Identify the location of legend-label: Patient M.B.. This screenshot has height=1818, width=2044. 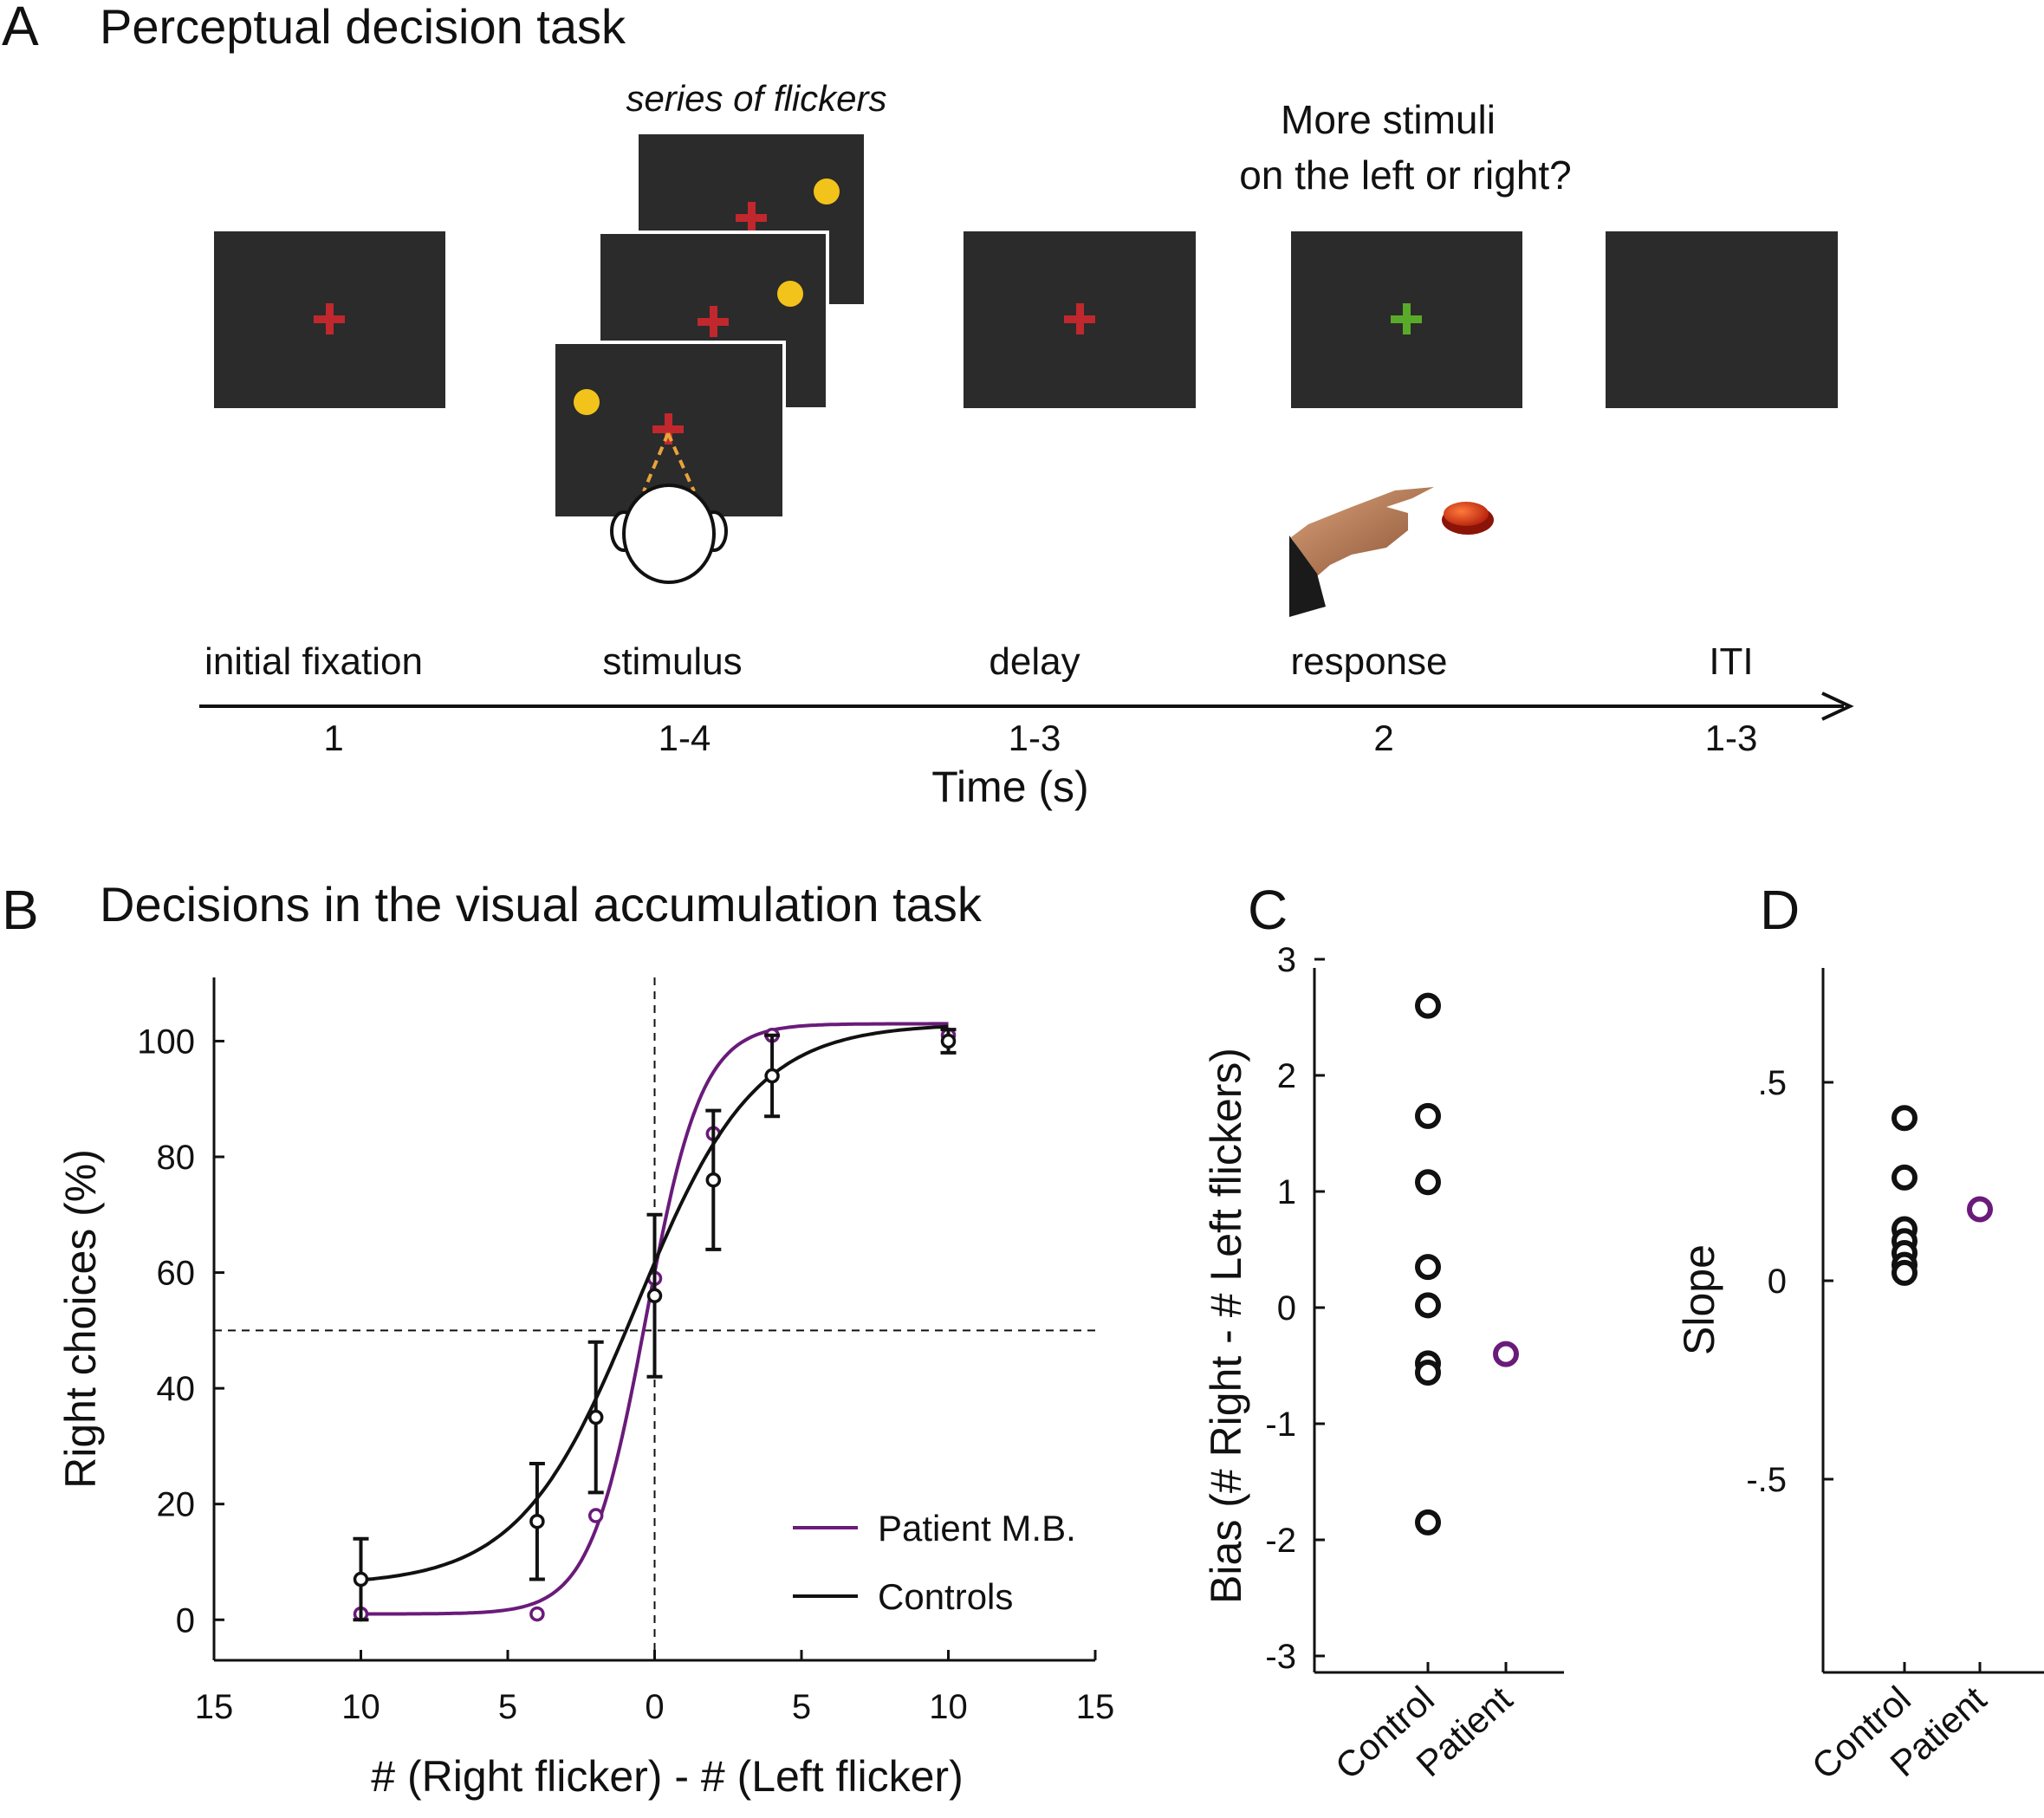
(977, 1528).